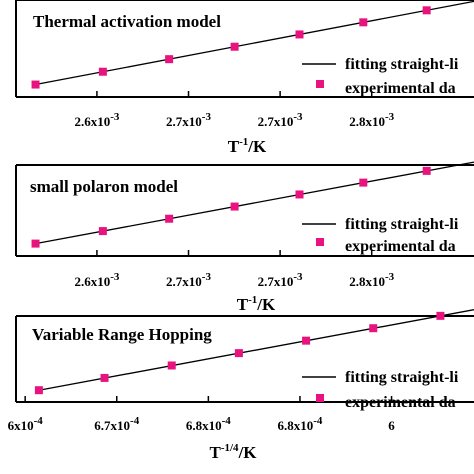  I want to click on x-tick-label-base: 6, so click(391, 425).